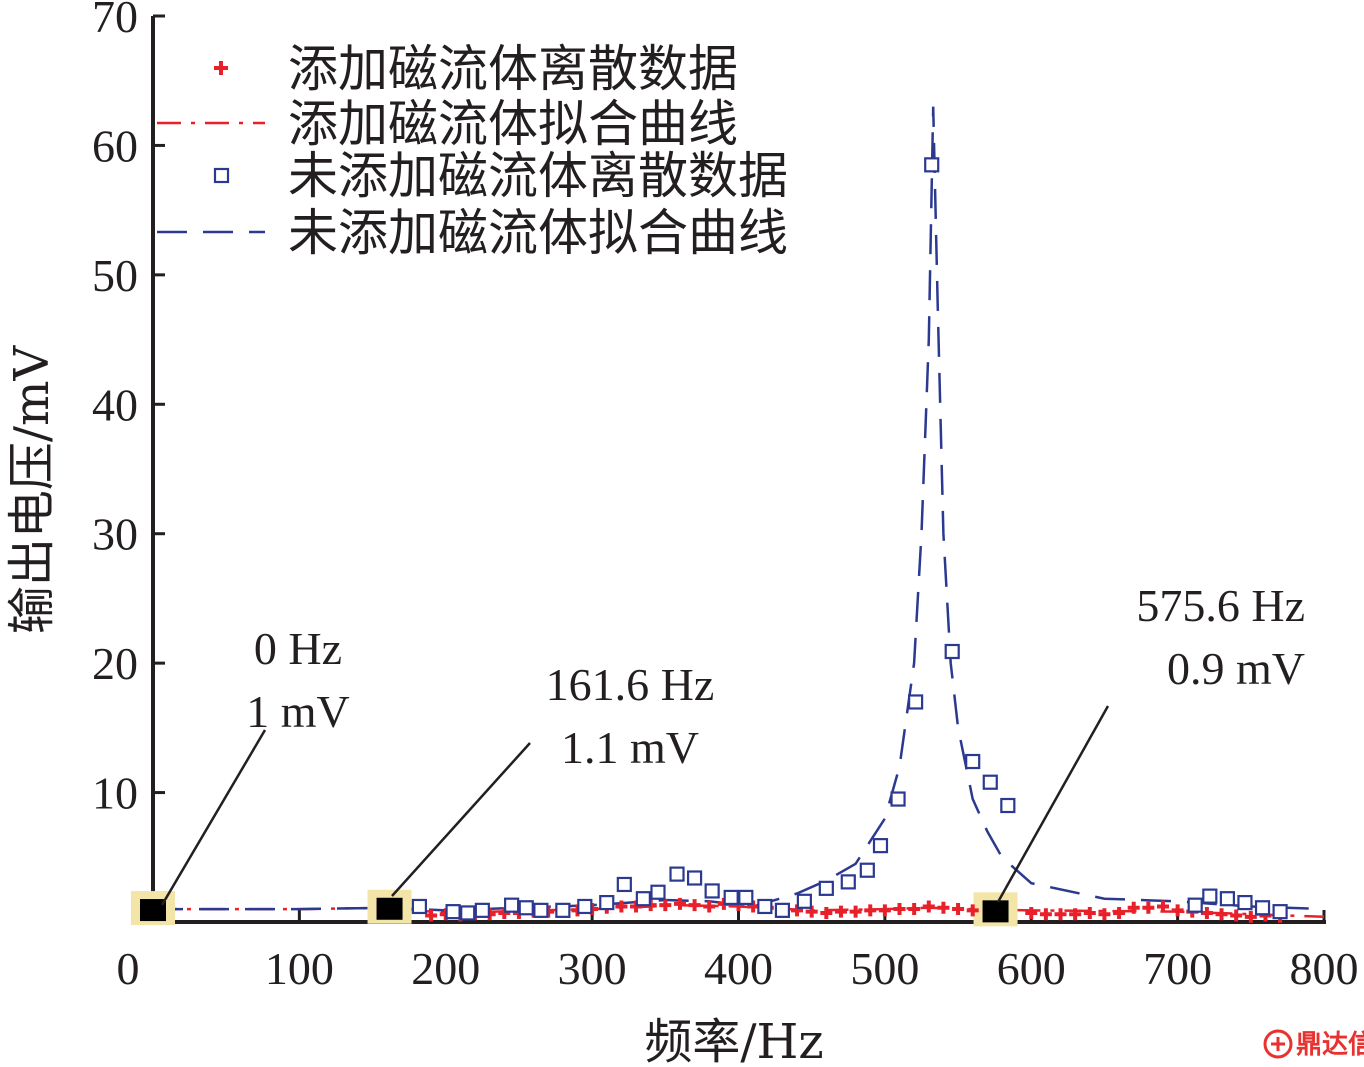  What do you see at coordinates (1177, 968) in the screenshot?
I see `x-tick-label: 700` at bounding box center [1177, 968].